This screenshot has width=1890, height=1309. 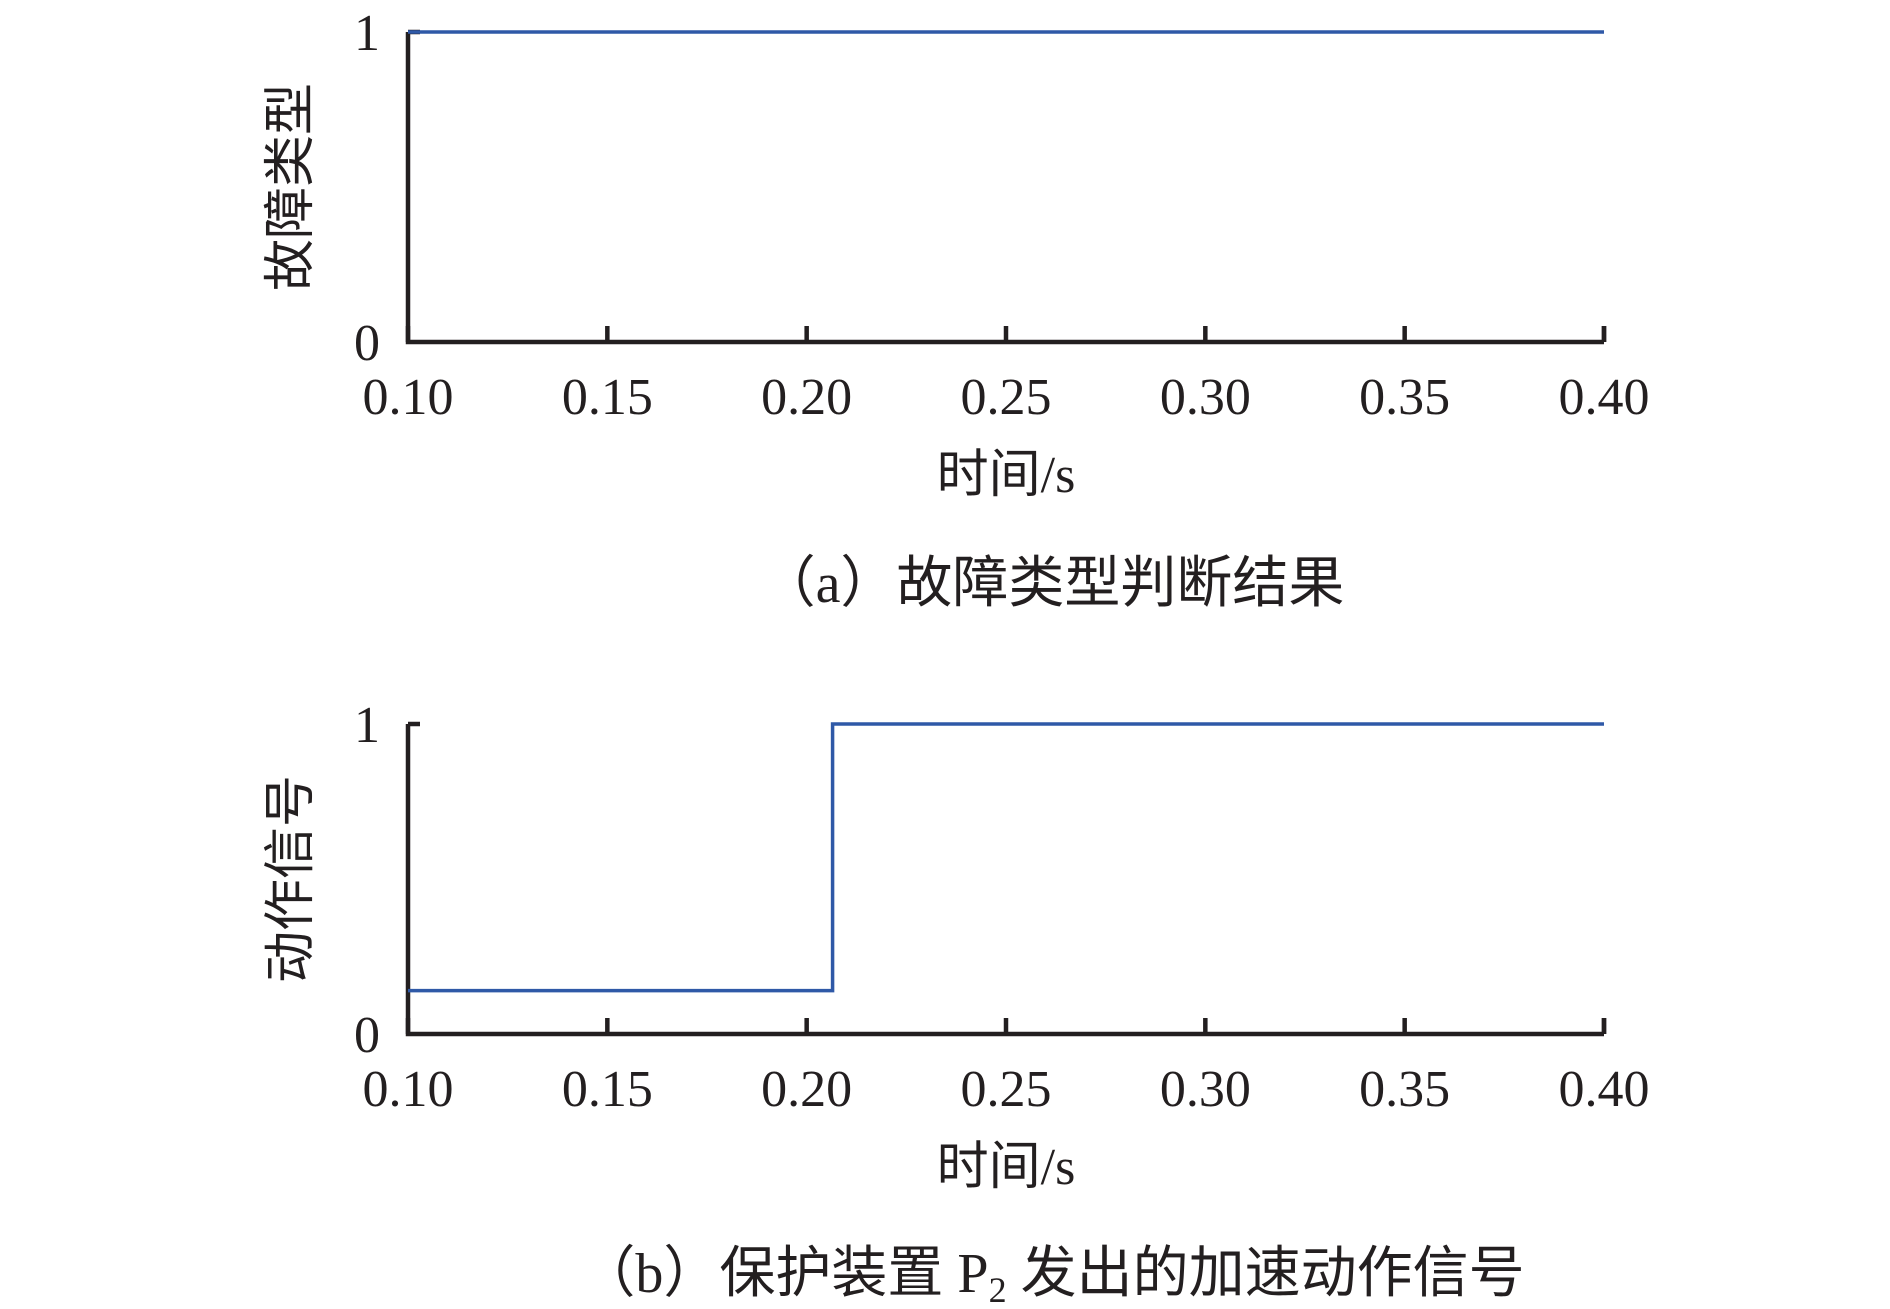 What do you see at coordinates (291, 187) in the screenshot?
I see `y-axis-title: 故障类型` at bounding box center [291, 187].